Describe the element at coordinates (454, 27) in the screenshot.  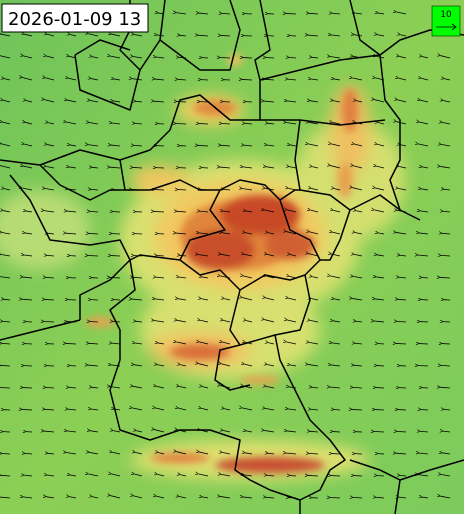
I see `wind-legend-arrowhead` at that location.